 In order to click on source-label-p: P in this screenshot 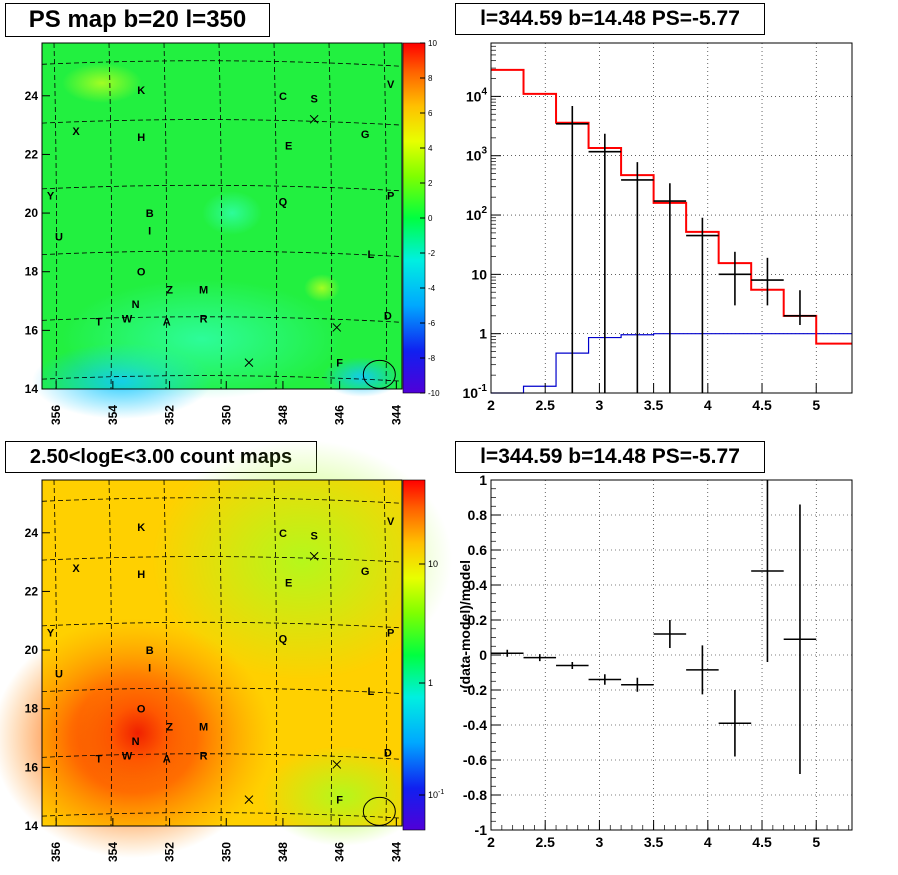, I will do `click(390, 633)`.